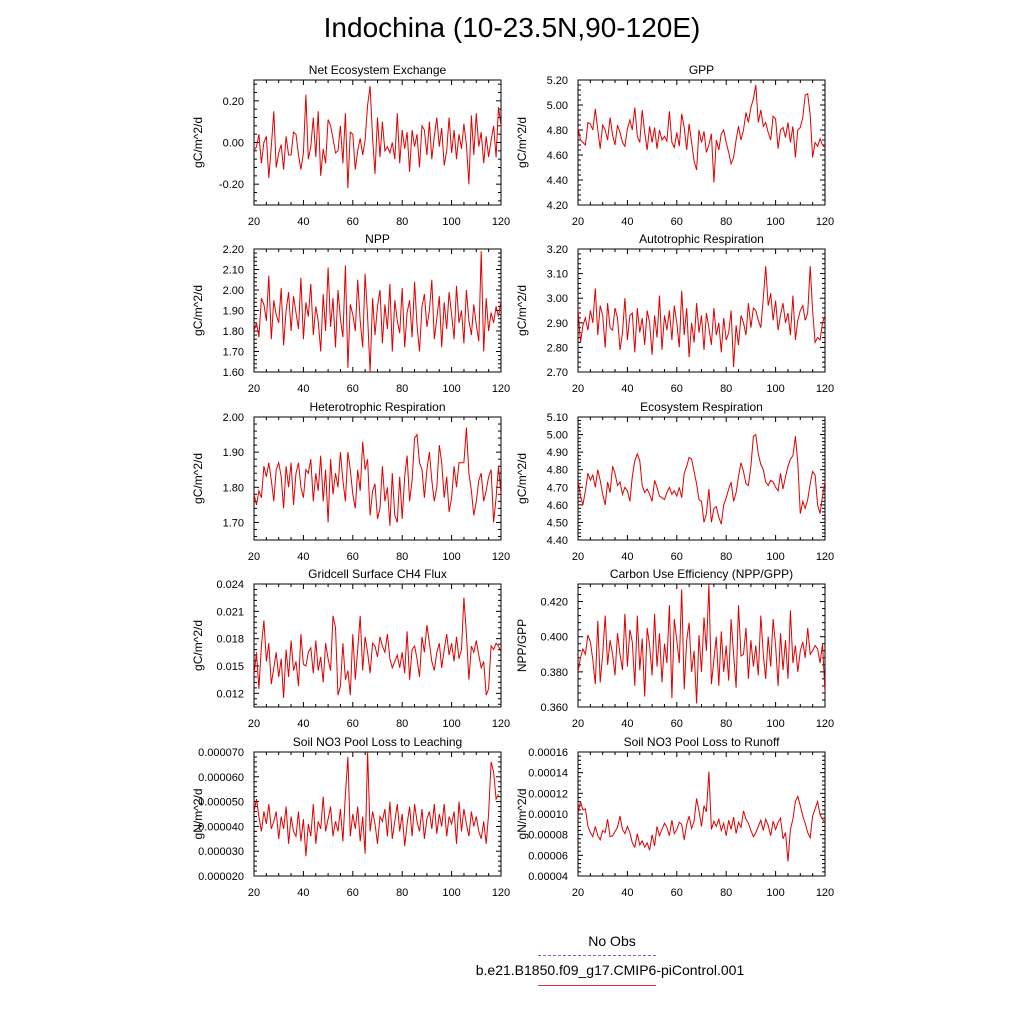  What do you see at coordinates (233, 373) in the screenshot?
I see `y-tick-label: 1.60` at bounding box center [233, 373].